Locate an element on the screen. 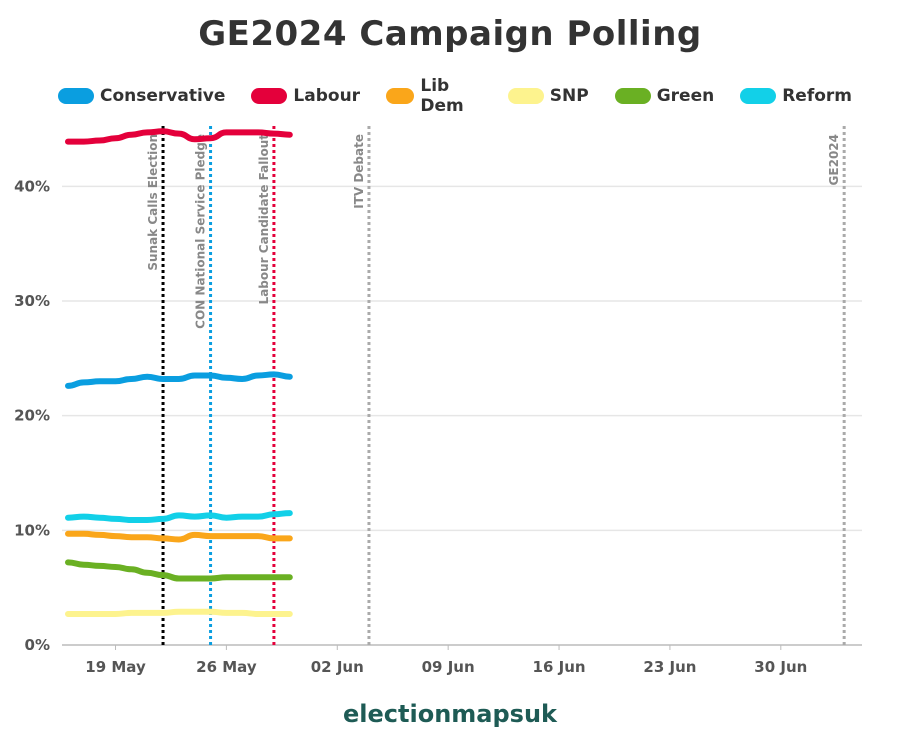  legend-item-labour: Labour is located at coordinates (305, 96).